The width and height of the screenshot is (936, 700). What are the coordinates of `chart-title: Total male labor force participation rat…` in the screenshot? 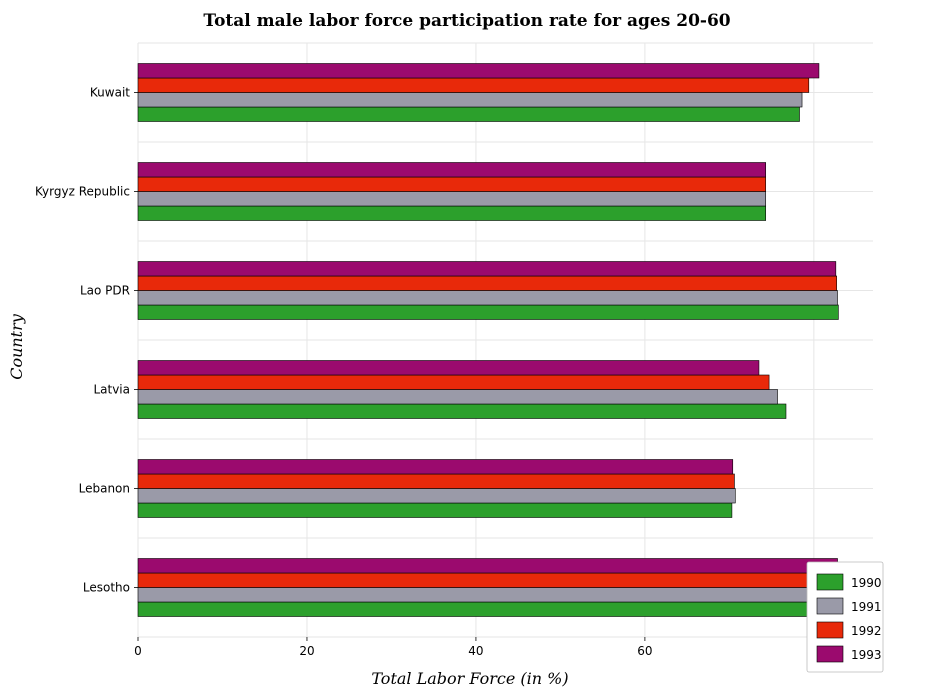 It's located at (466, 21).